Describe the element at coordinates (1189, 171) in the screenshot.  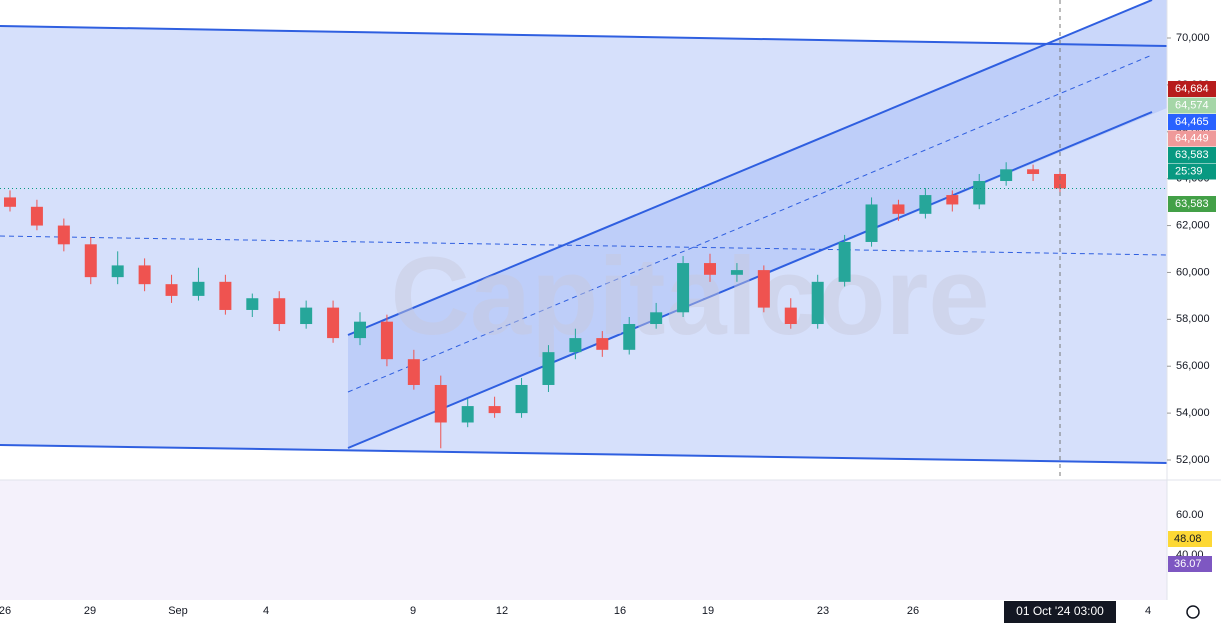
I see `price-tag-label: 25:39` at that location.